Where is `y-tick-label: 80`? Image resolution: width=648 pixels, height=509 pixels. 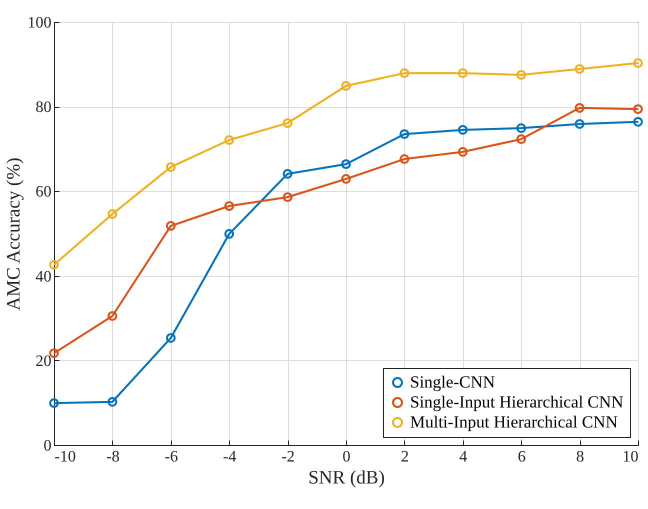
y-tick-label: 80 is located at coordinates (44, 107).